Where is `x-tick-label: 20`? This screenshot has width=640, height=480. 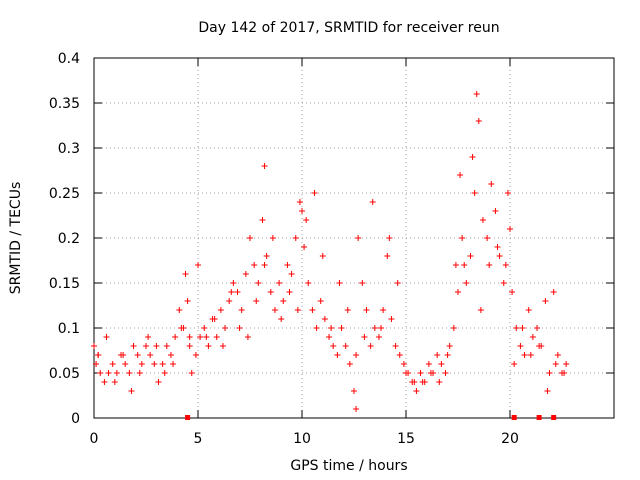 x-tick-label: 20 is located at coordinates (510, 439).